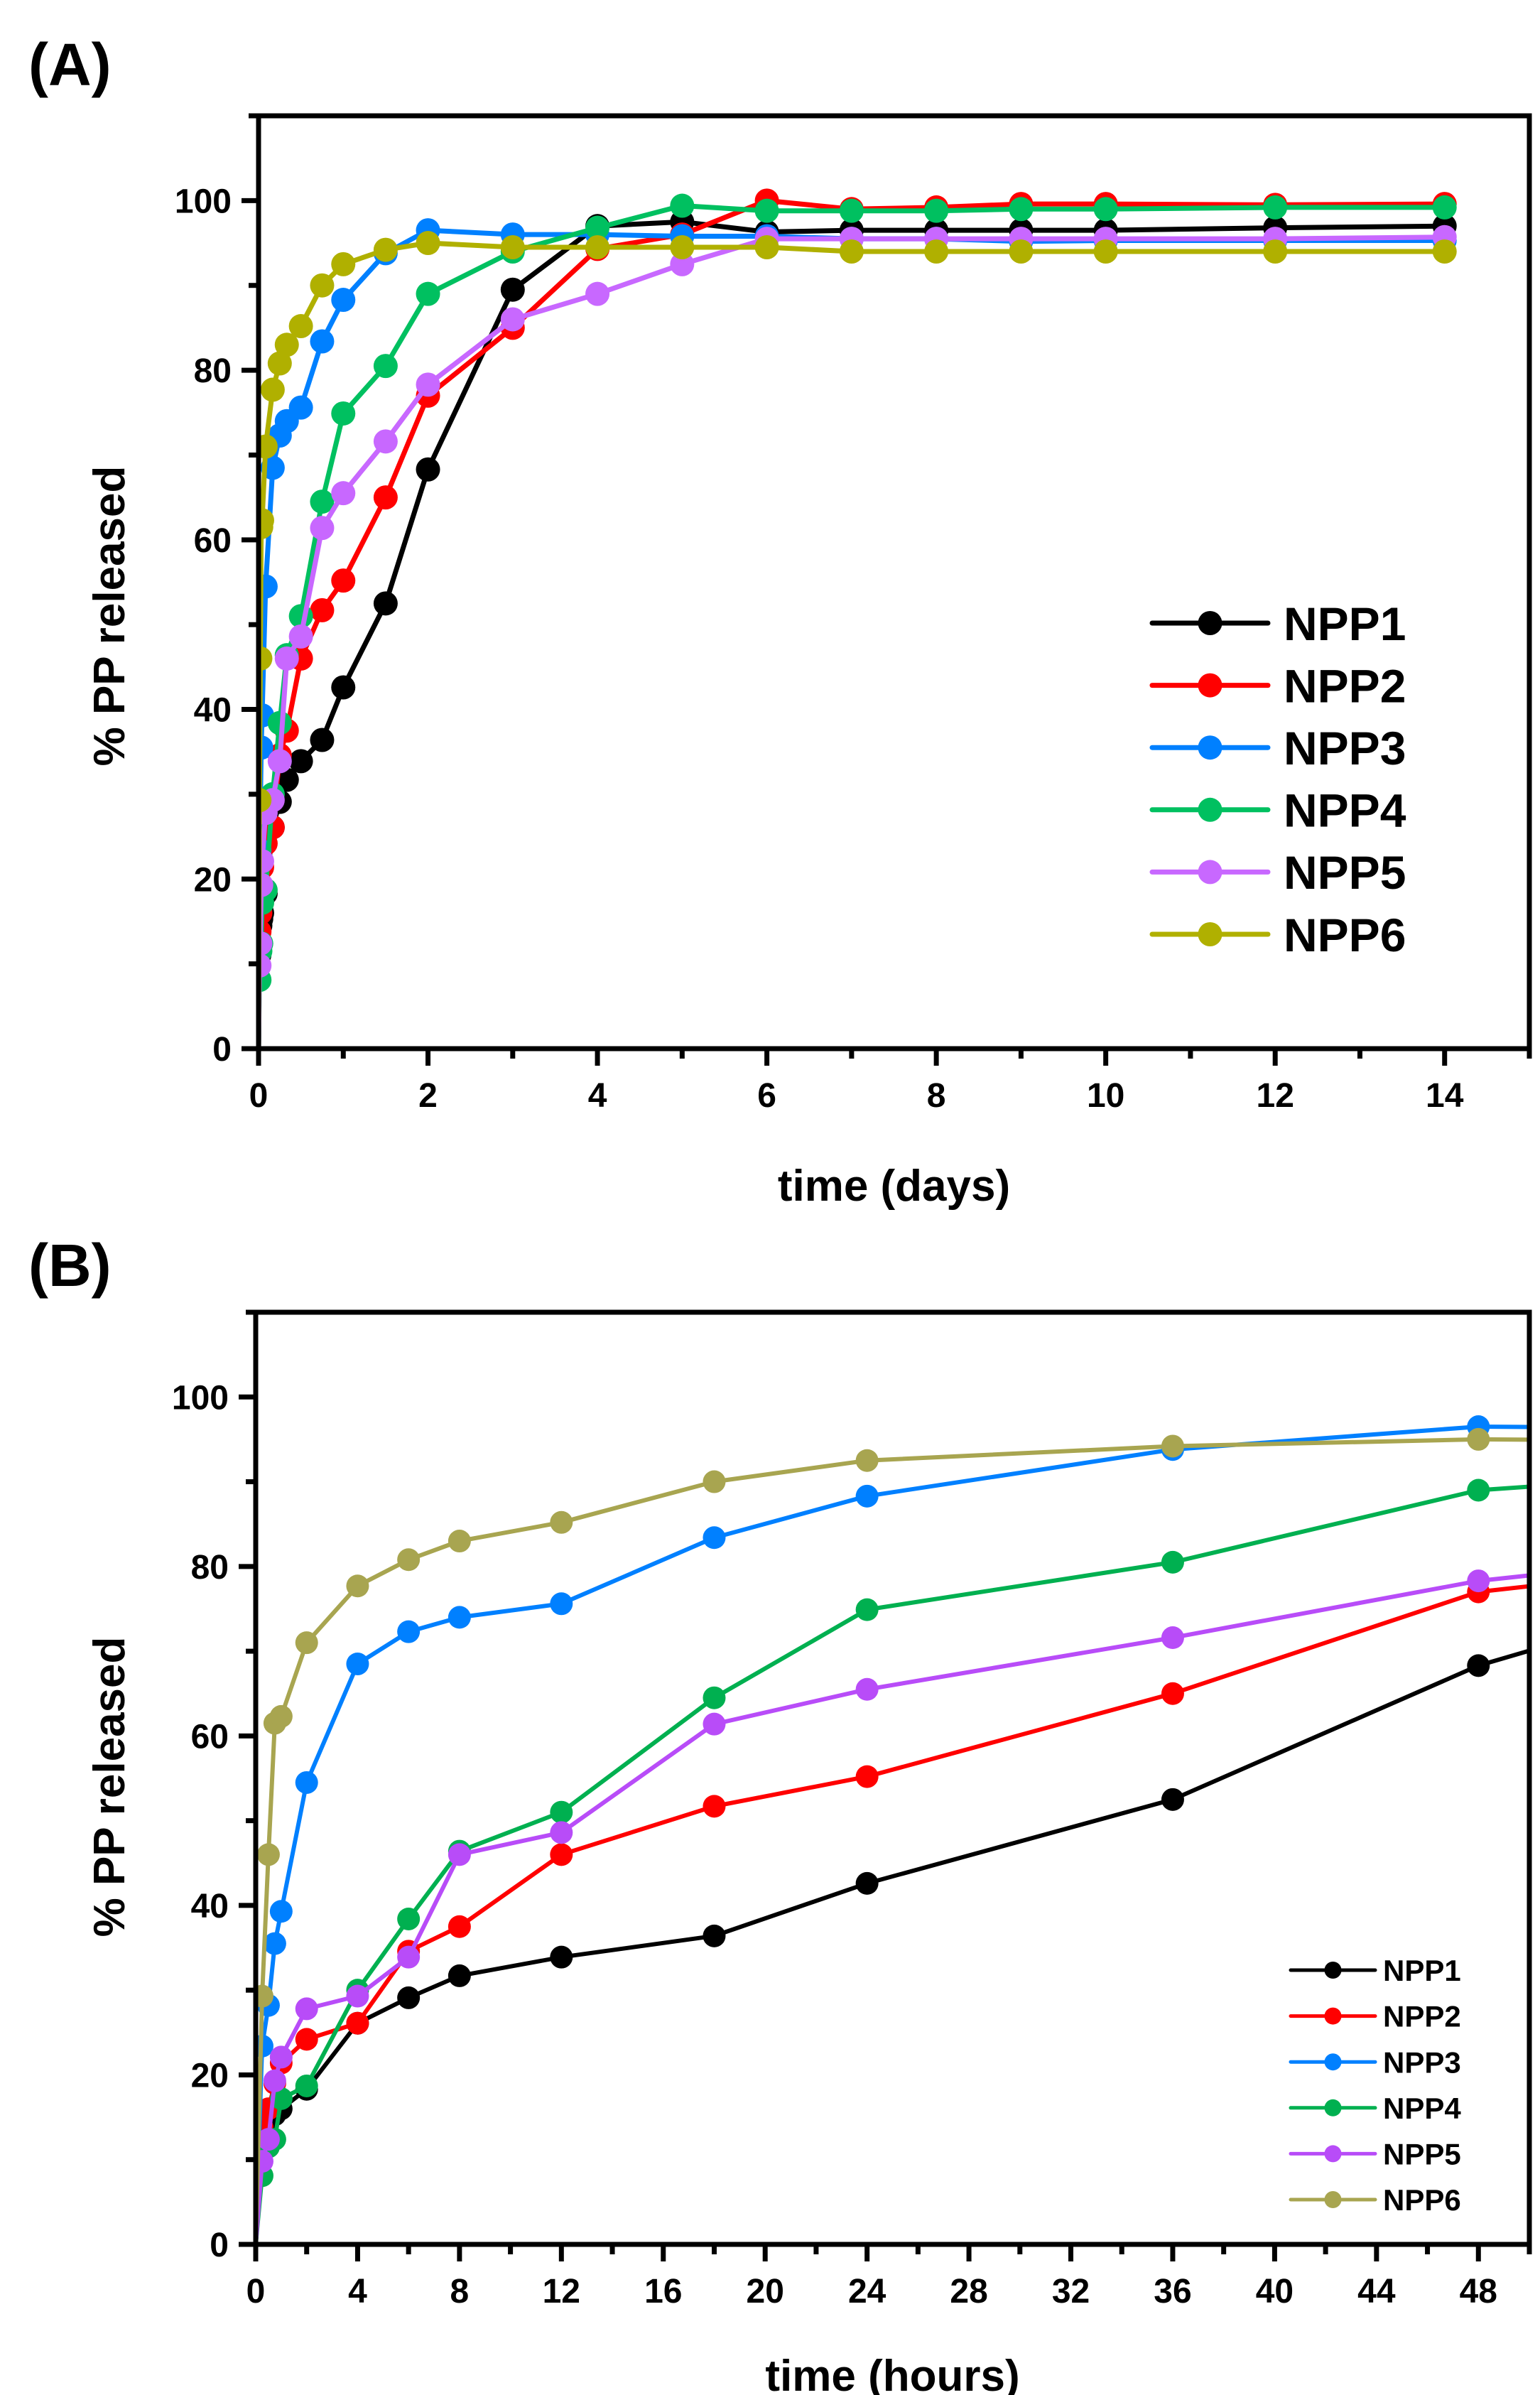  I want to click on y-tick-label: 60, so click(213, 541).